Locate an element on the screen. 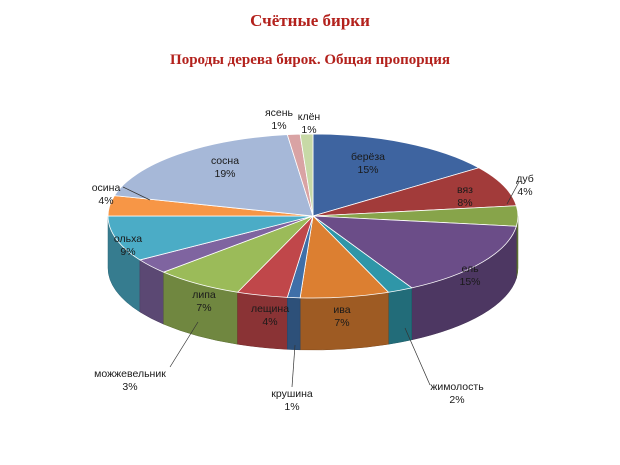  slice-percent-d0b1d0b5d180d191d0b7d0b0: 15% is located at coordinates (367, 170).